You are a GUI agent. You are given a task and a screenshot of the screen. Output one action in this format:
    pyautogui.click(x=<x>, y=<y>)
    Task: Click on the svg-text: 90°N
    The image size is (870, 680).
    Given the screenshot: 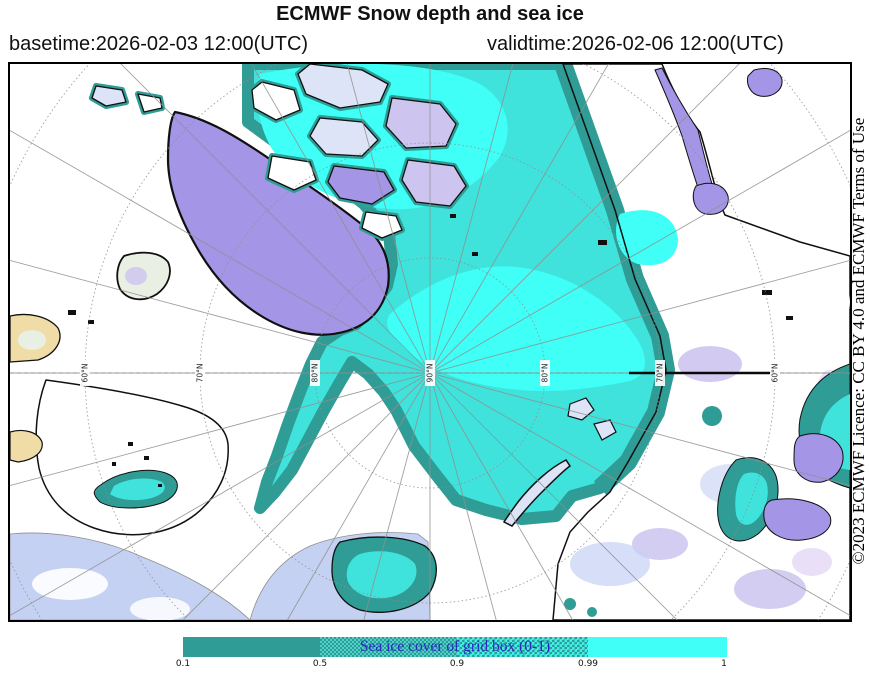 What is the action you would take?
    pyautogui.click(x=430, y=373)
    